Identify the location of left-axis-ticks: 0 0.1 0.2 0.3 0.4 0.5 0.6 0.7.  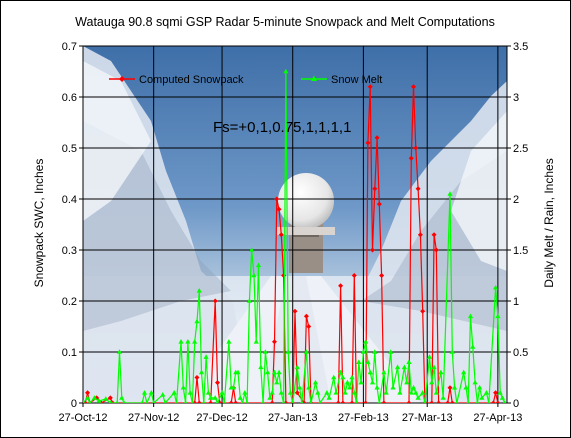
(72, 225).